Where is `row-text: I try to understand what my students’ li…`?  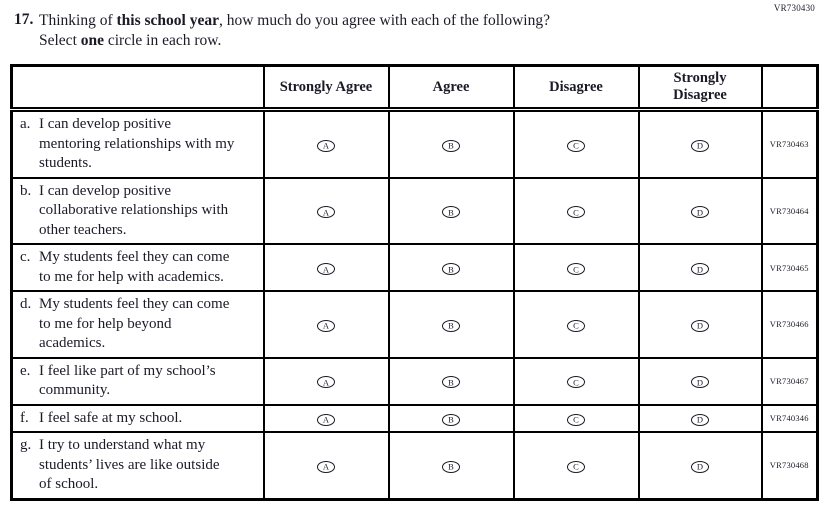 row-text: I try to understand what my students’ li… is located at coordinates (129, 464).